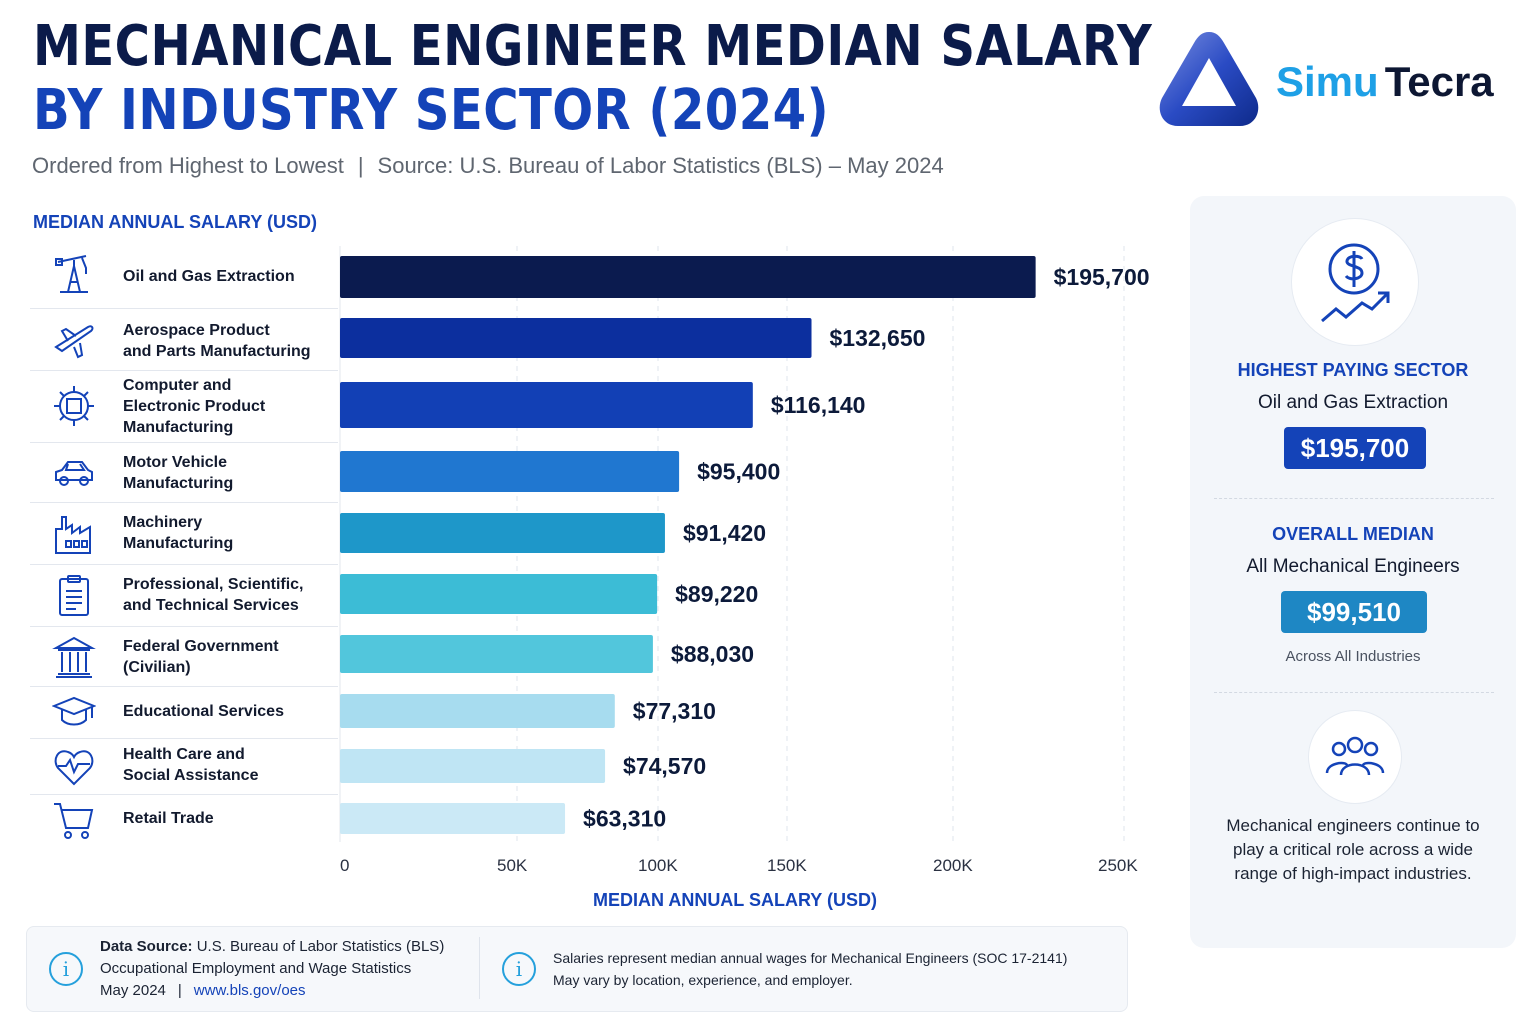 This screenshot has height=1024, width=1536. What do you see at coordinates (1118, 865) in the screenshot?
I see `x-tick-label: 250K` at bounding box center [1118, 865].